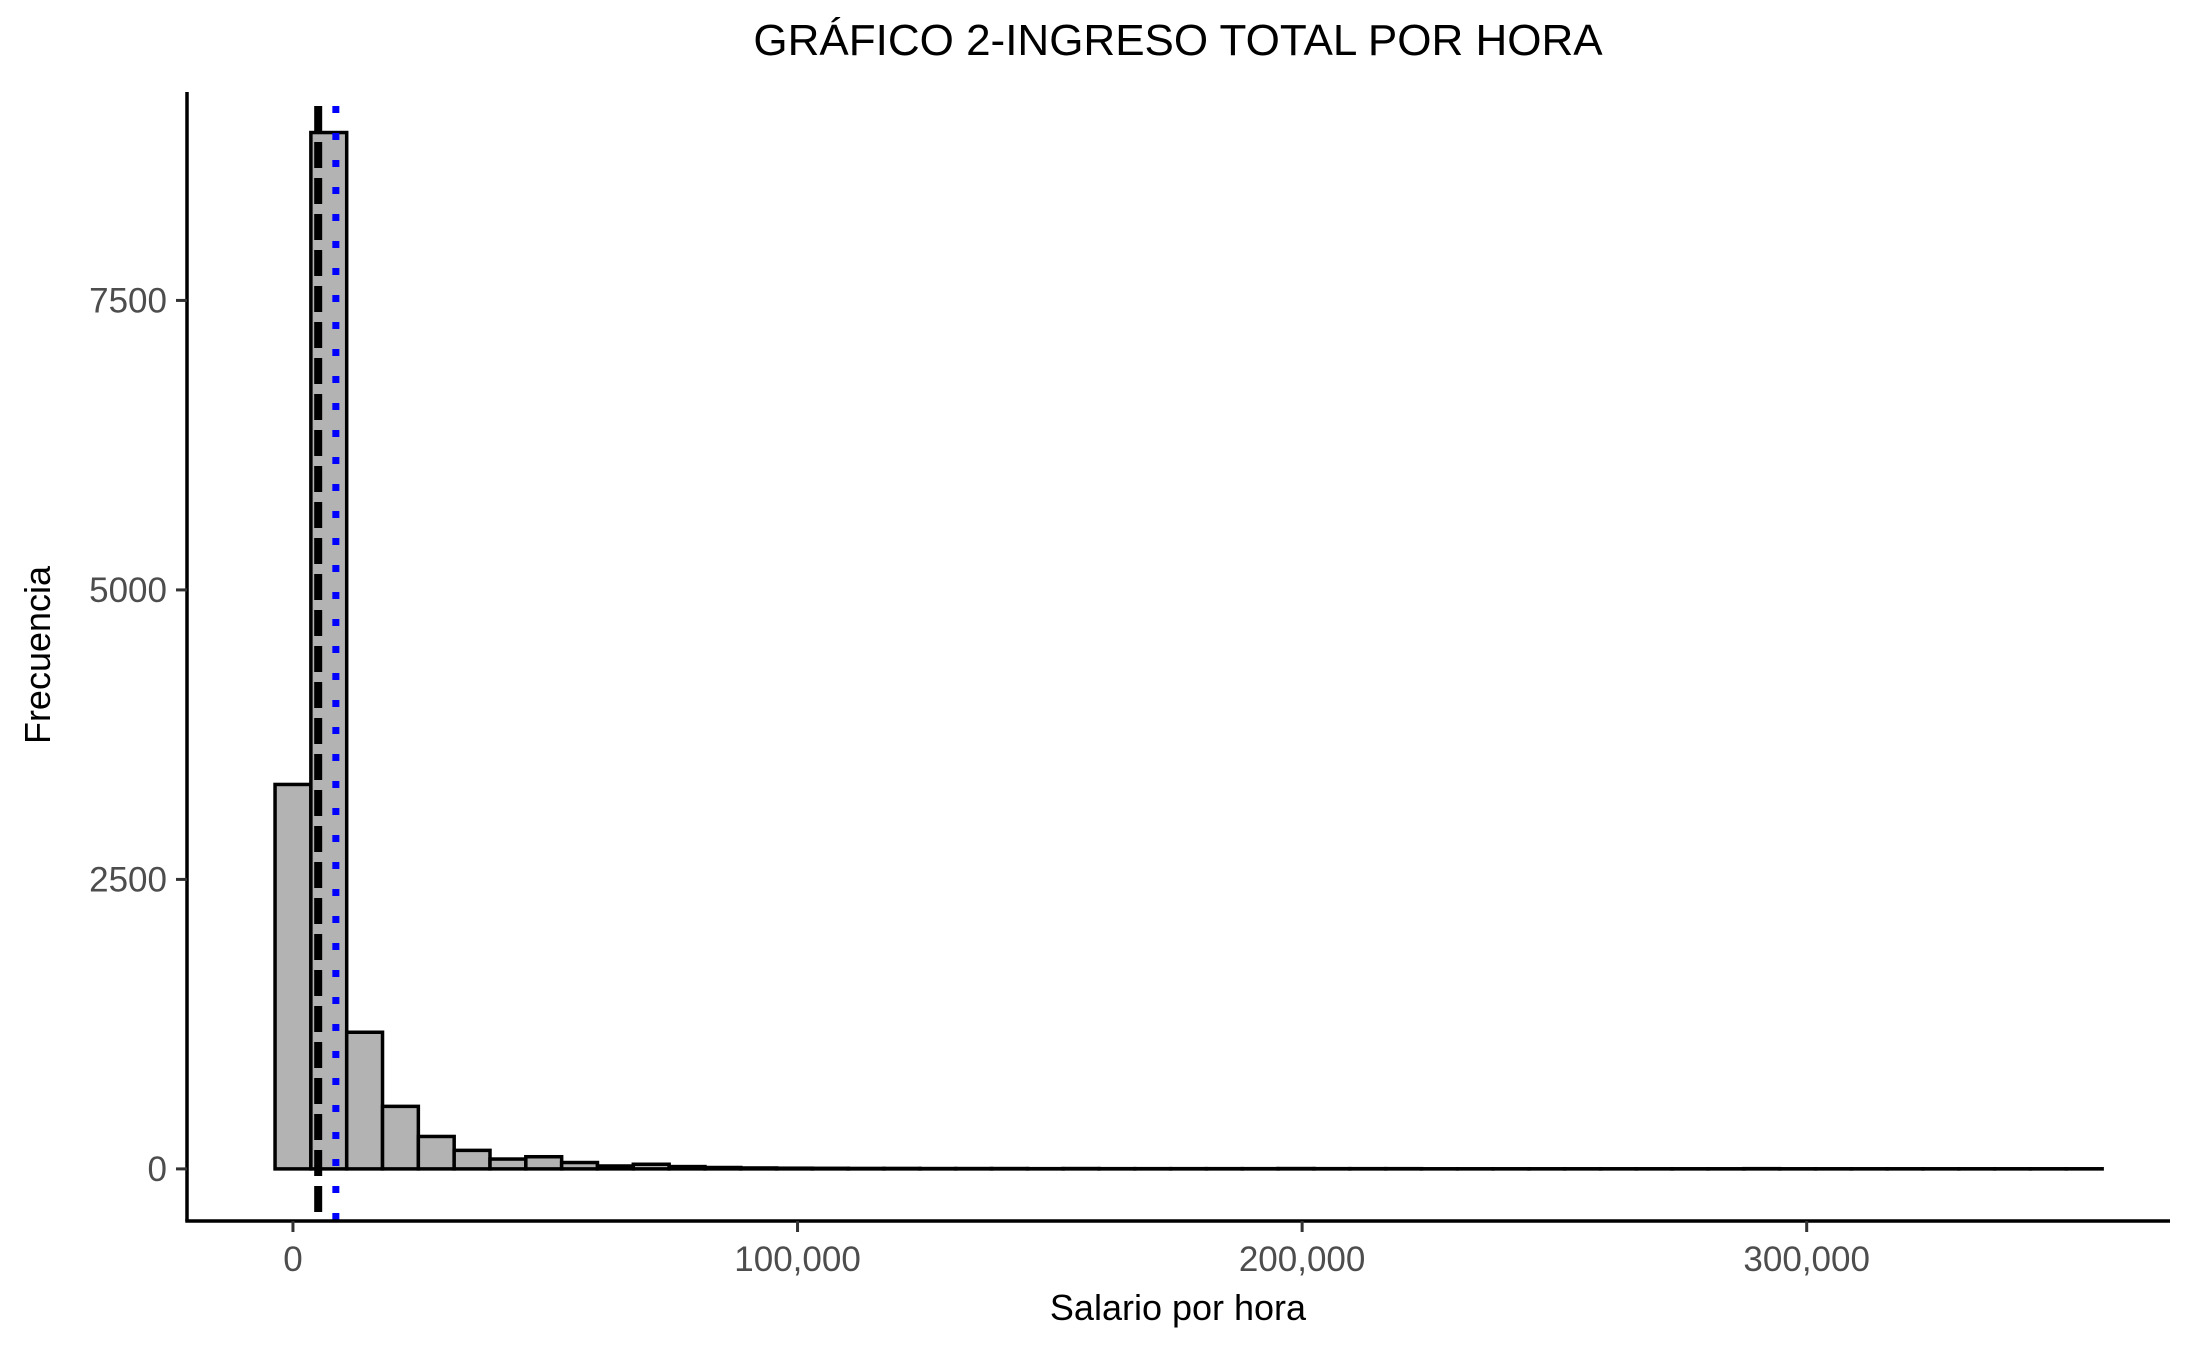 The width and height of the screenshot is (2187, 1354). What do you see at coordinates (128, 590) in the screenshot?
I see `y-tick-label: 5000` at bounding box center [128, 590].